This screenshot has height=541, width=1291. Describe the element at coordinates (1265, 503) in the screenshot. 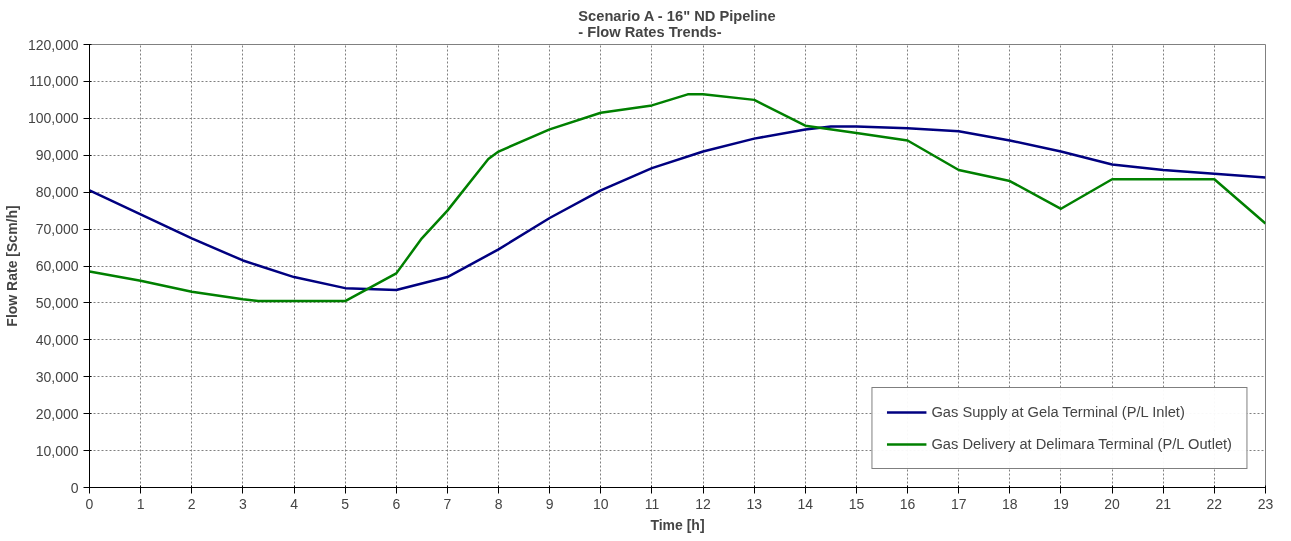

I see `x-tick-label: 23` at that location.